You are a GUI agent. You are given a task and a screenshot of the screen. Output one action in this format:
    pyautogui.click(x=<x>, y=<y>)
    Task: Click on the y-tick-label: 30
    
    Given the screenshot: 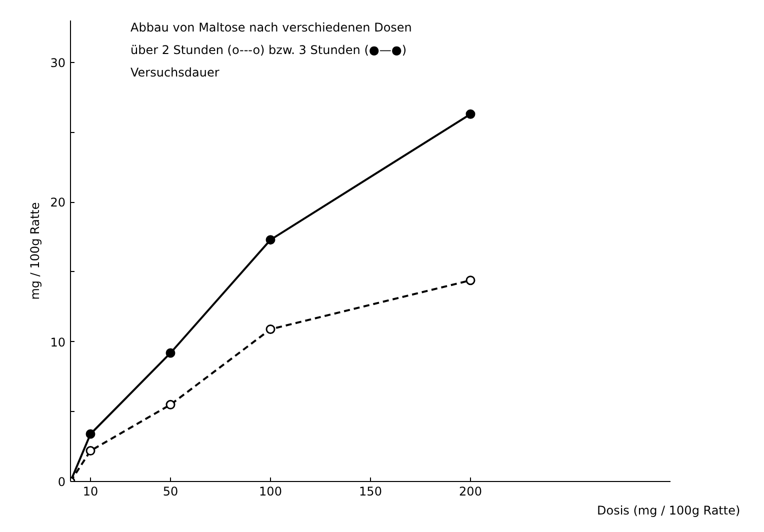 What is the action you would take?
    pyautogui.click(x=58, y=63)
    